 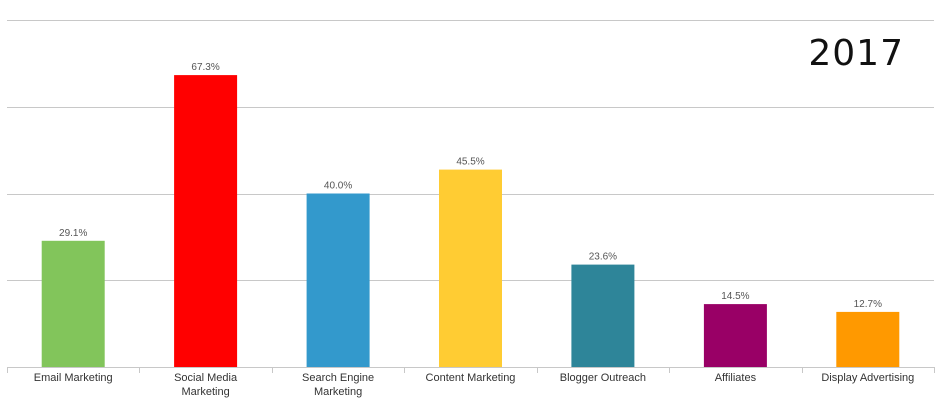 What do you see at coordinates (735, 296) in the screenshot?
I see `data-label: 14.5%` at bounding box center [735, 296].